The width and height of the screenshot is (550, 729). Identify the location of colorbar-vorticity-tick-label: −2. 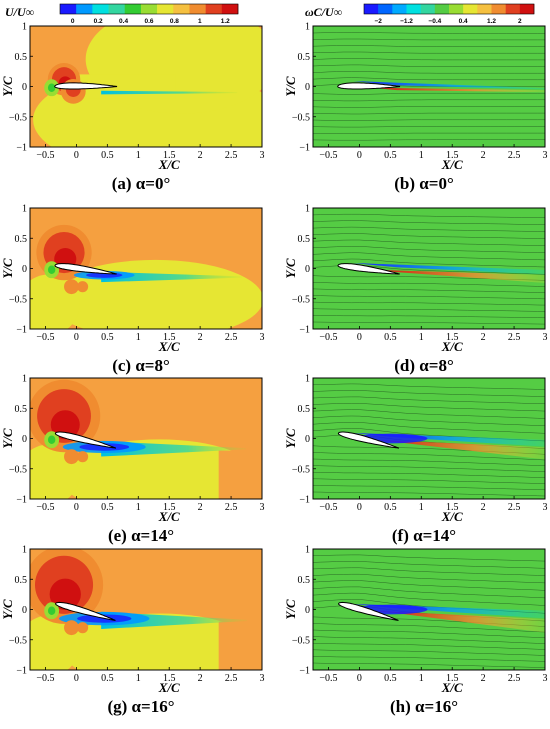
(378, 21).